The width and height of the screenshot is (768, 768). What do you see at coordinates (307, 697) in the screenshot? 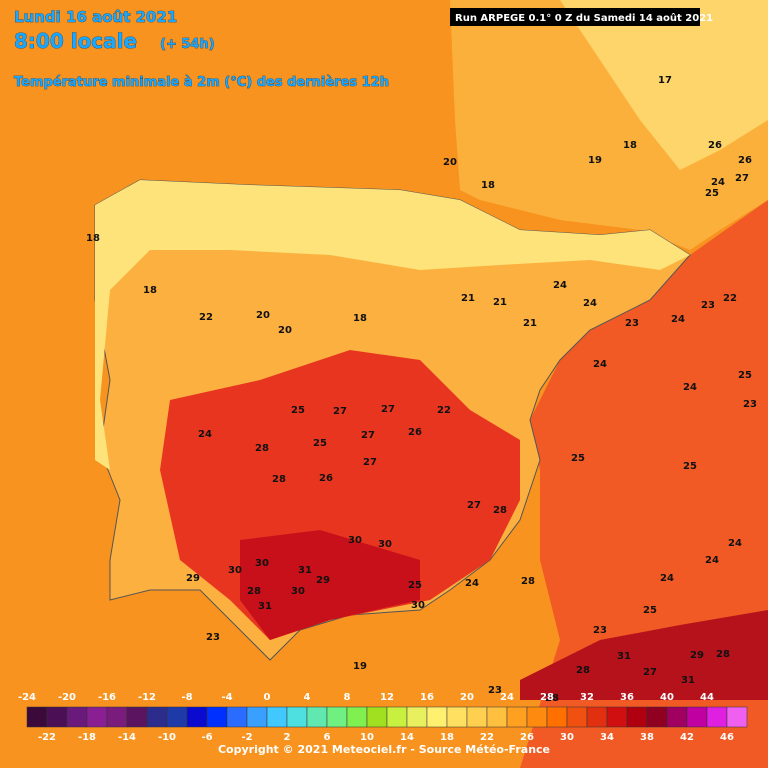
I see `colorbar-tick-label: 4` at bounding box center [307, 697].